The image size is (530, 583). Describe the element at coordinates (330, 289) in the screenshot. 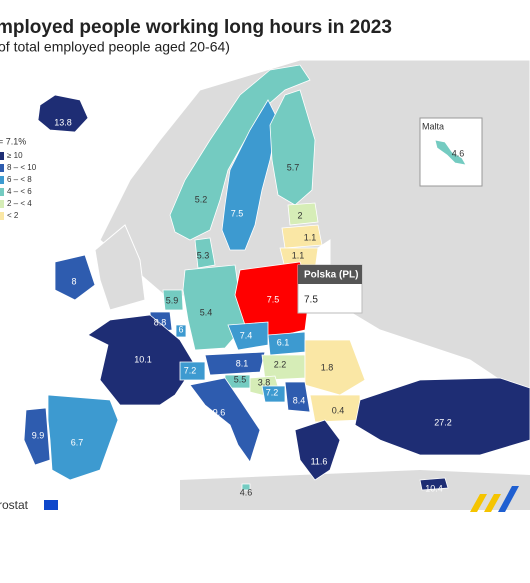

I see `tooltip: Polska (PL) 7.5` at that location.